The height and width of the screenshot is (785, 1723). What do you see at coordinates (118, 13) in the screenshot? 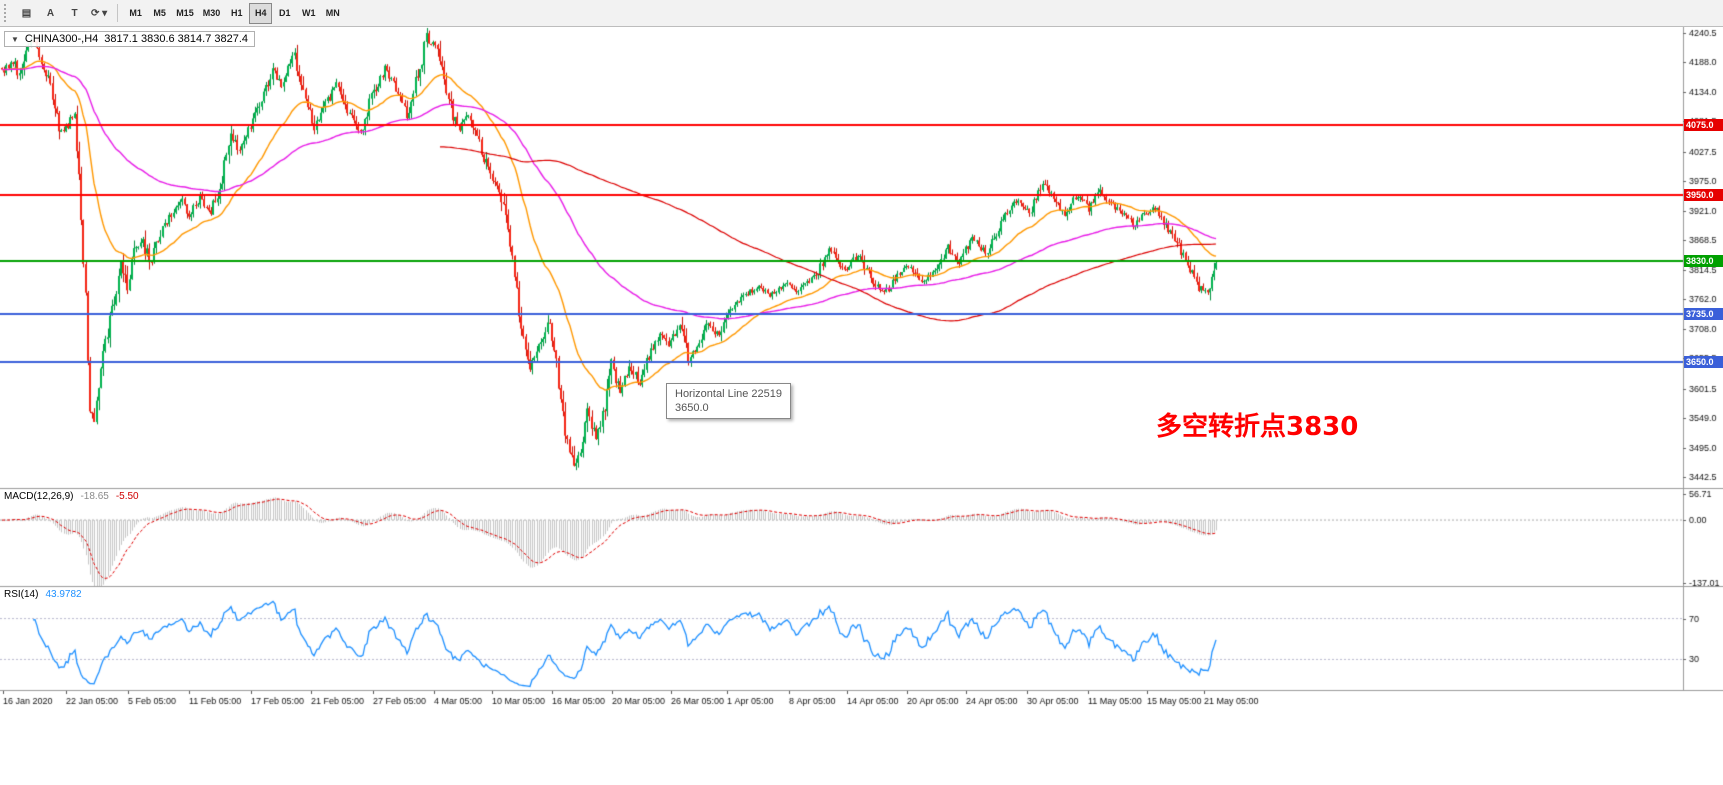
I see `toolbar-separator` at bounding box center [118, 13].